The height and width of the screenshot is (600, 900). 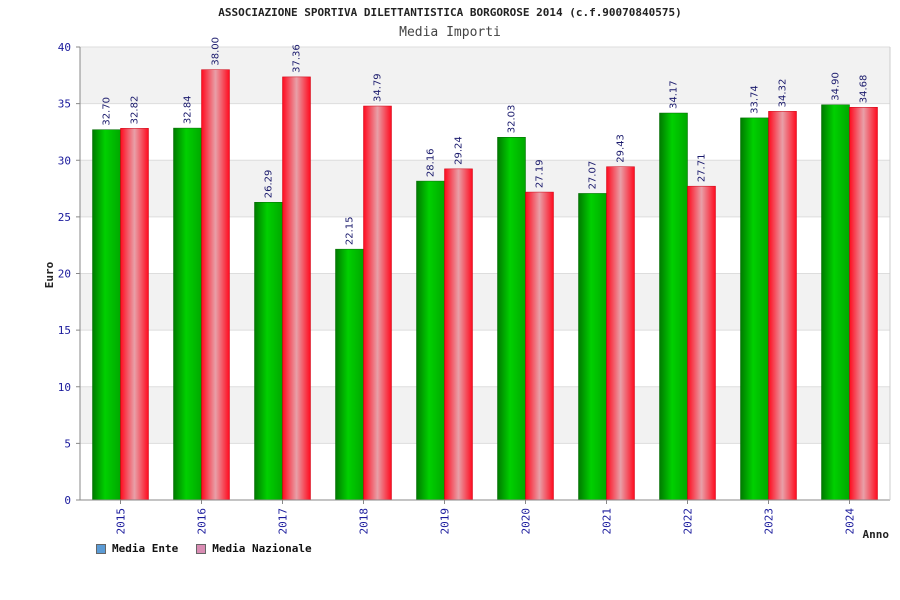 I want to click on data-label: 28.16, so click(x=431, y=162).